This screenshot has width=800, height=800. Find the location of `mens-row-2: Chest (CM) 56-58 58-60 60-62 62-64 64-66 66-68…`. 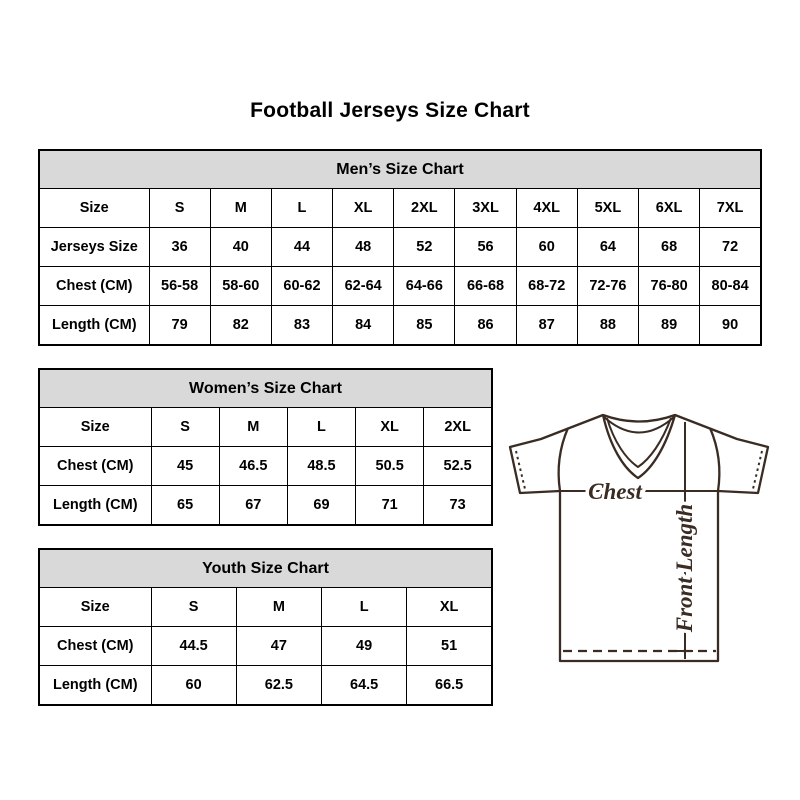

mens-row-2: Chest (CM) 56-58 58-60 60-62 62-64 64-66 66-68… is located at coordinates (400, 286).